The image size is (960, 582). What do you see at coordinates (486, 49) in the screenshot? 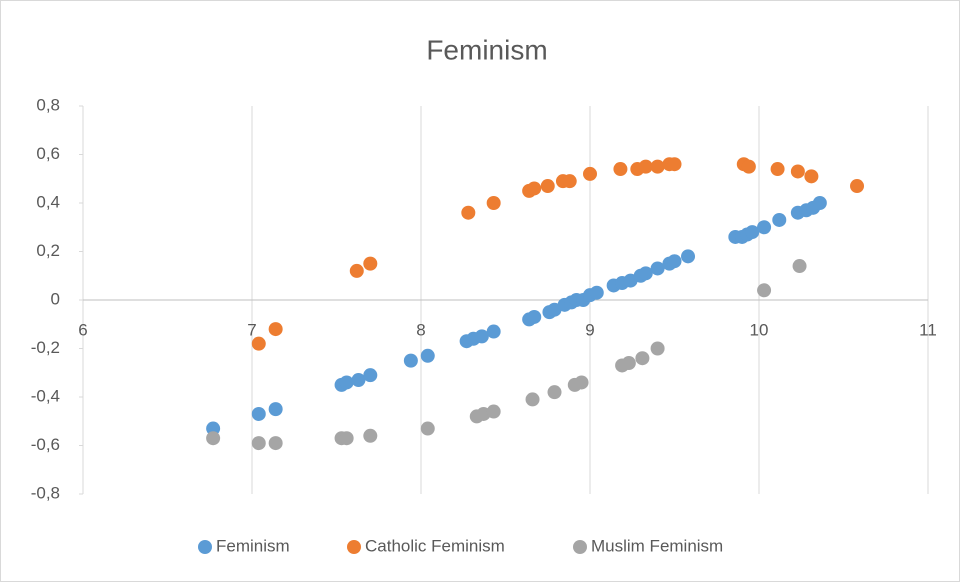
I see `chart-title: Feminism` at bounding box center [486, 49].